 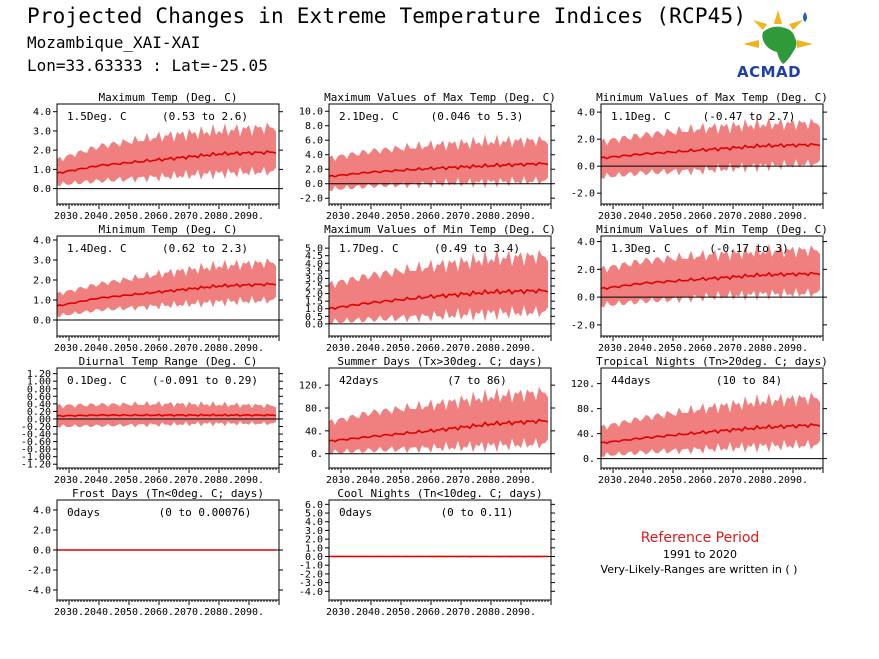 What do you see at coordinates (39, 389) in the screenshot?
I see `y-tick-label: 0.80` at bounding box center [39, 389].